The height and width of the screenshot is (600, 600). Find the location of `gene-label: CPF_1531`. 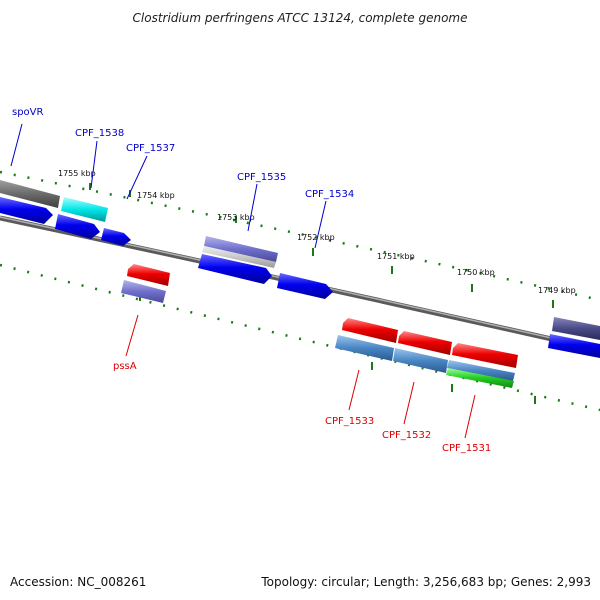

gene-label: CPF_1531 is located at coordinates (466, 448).